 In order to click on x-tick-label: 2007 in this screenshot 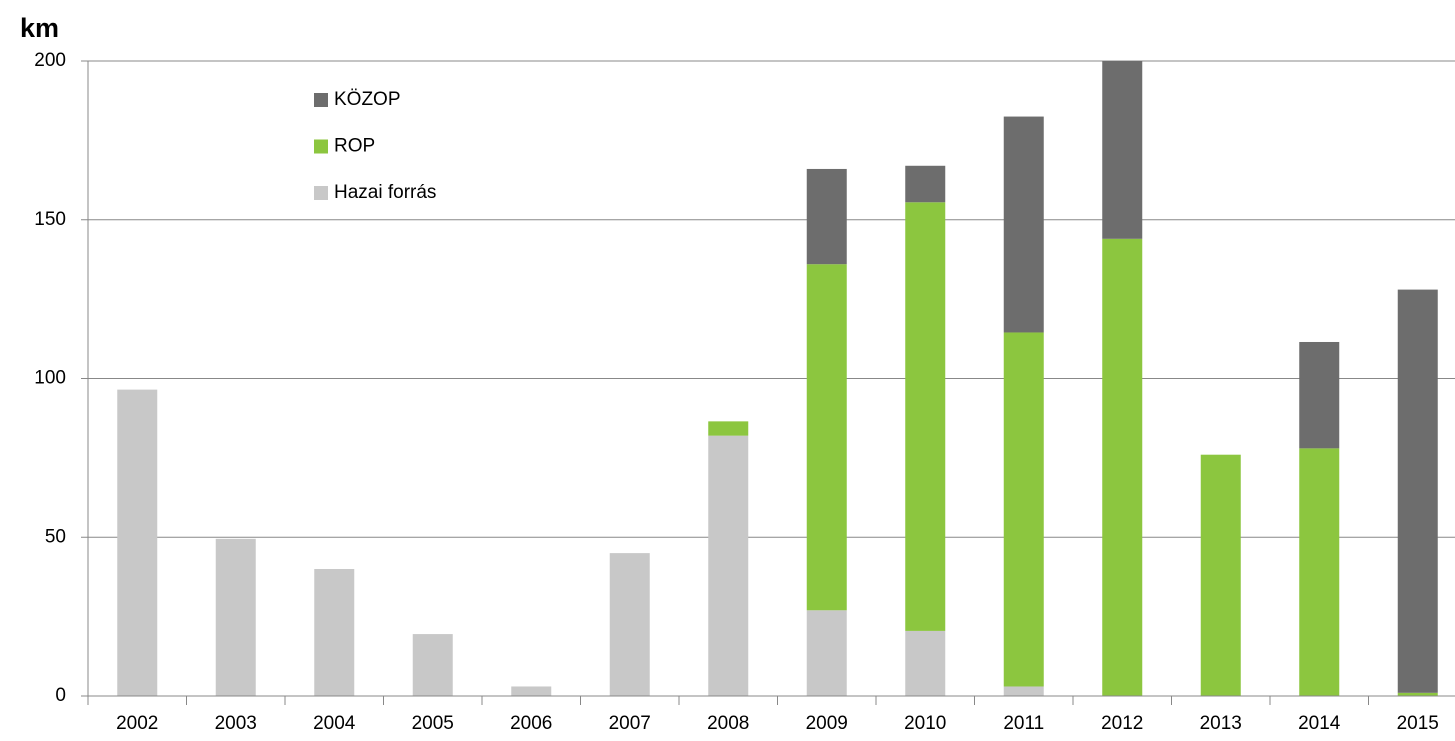, I will do `click(630, 723)`.